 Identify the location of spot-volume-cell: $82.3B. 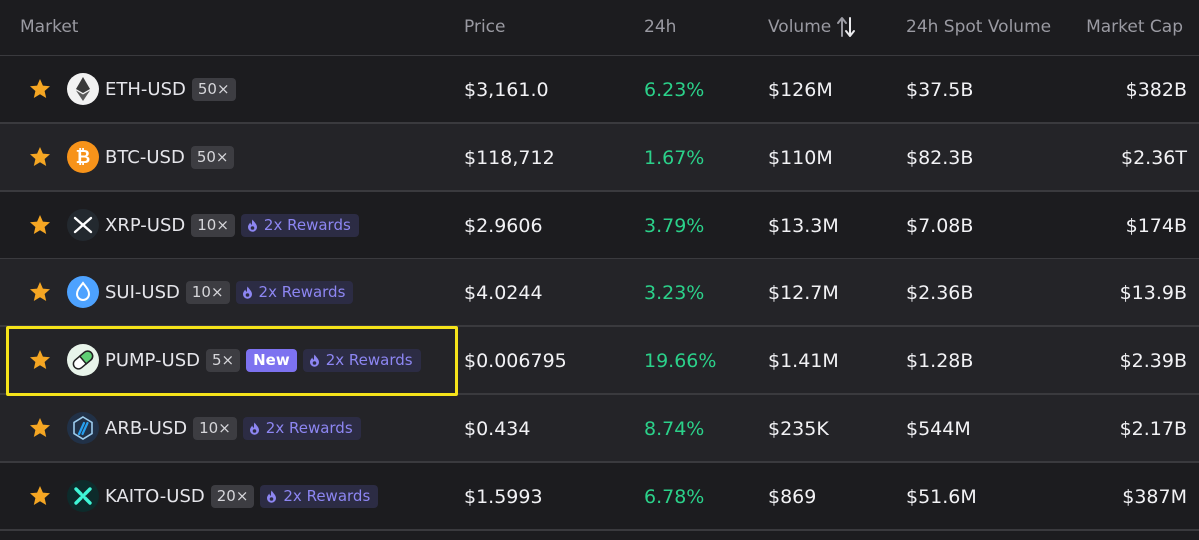
(940, 157).